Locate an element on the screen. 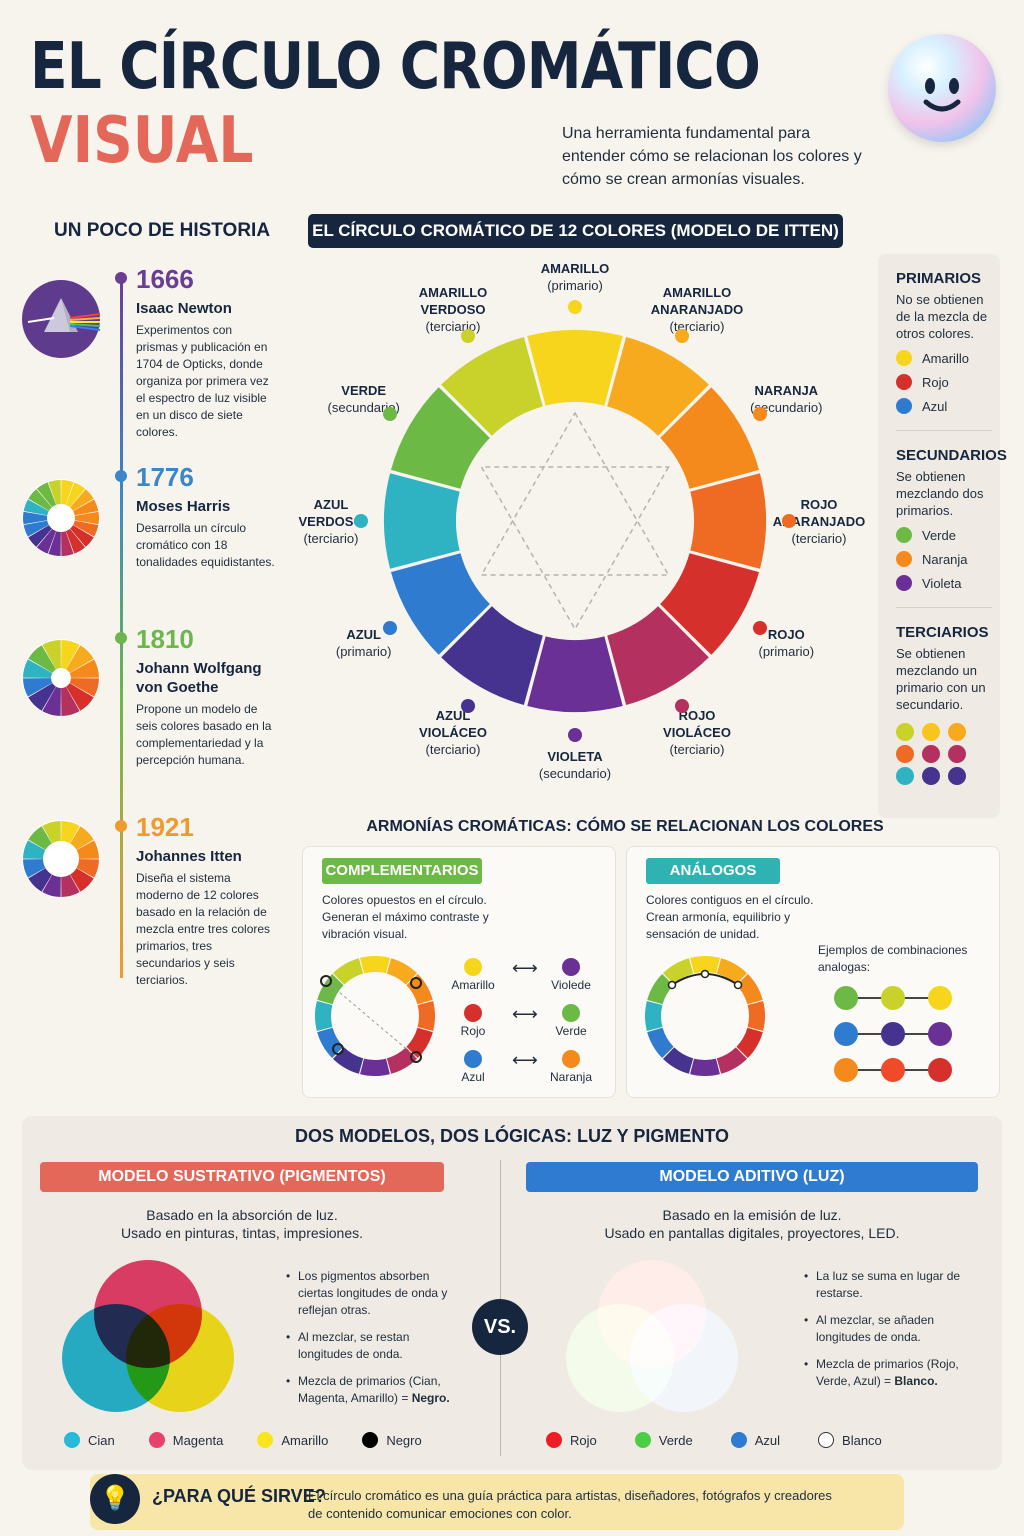 This screenshot has width=1024, height=1536. wheel-label-type: (secundario) is located at coordinates (786, 407).